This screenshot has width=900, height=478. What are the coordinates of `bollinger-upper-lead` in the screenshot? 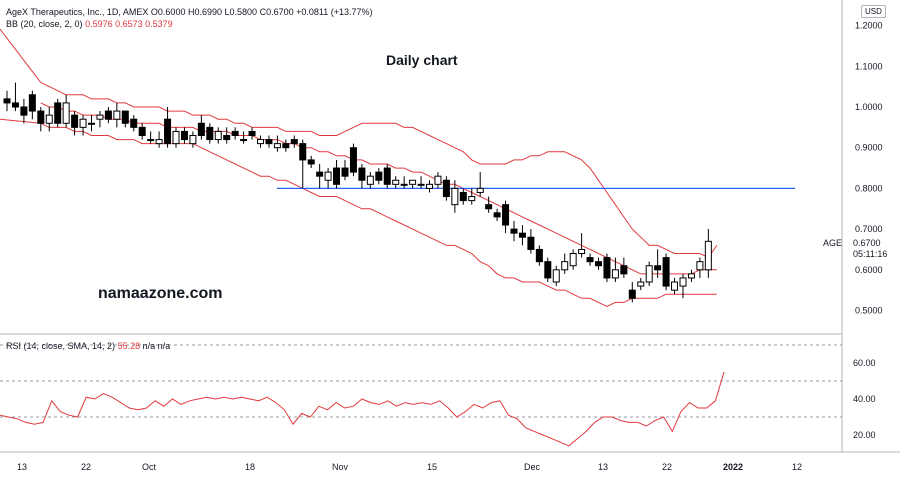 It's located at (21, 55).